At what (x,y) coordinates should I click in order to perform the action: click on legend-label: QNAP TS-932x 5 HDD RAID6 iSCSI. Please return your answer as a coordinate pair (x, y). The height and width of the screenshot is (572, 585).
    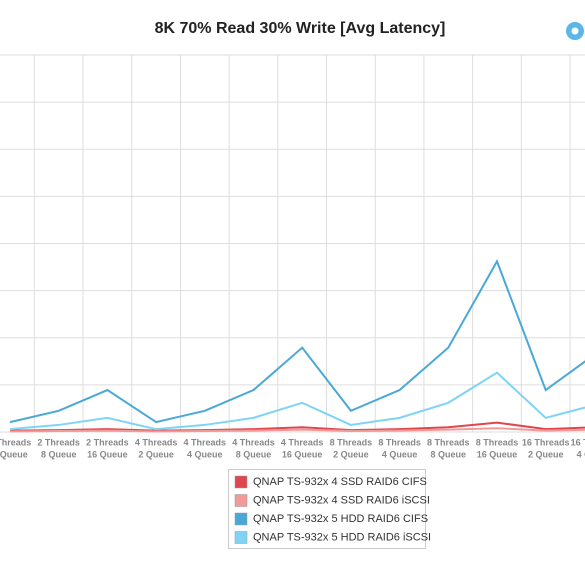
    Looking at the image, I should click on (342, 537).